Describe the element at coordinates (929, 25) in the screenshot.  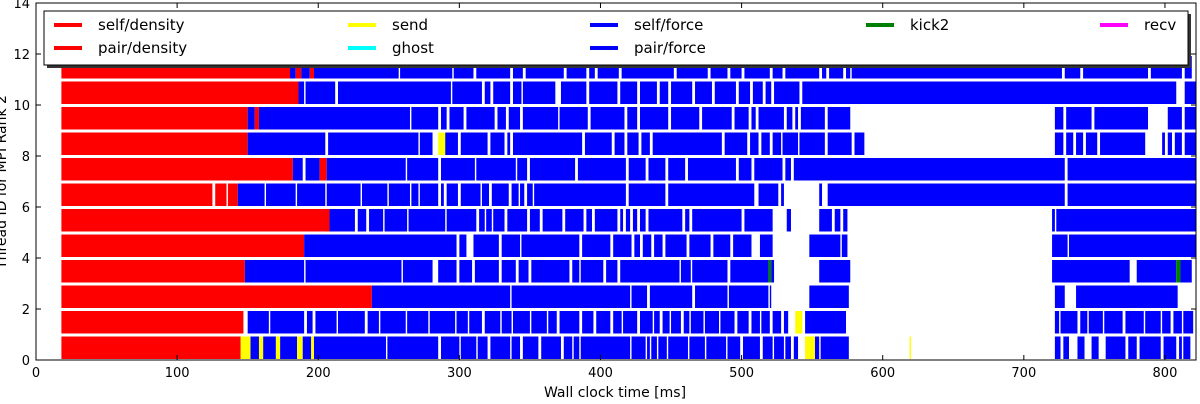
I see `legend-label: kick2` at that location.